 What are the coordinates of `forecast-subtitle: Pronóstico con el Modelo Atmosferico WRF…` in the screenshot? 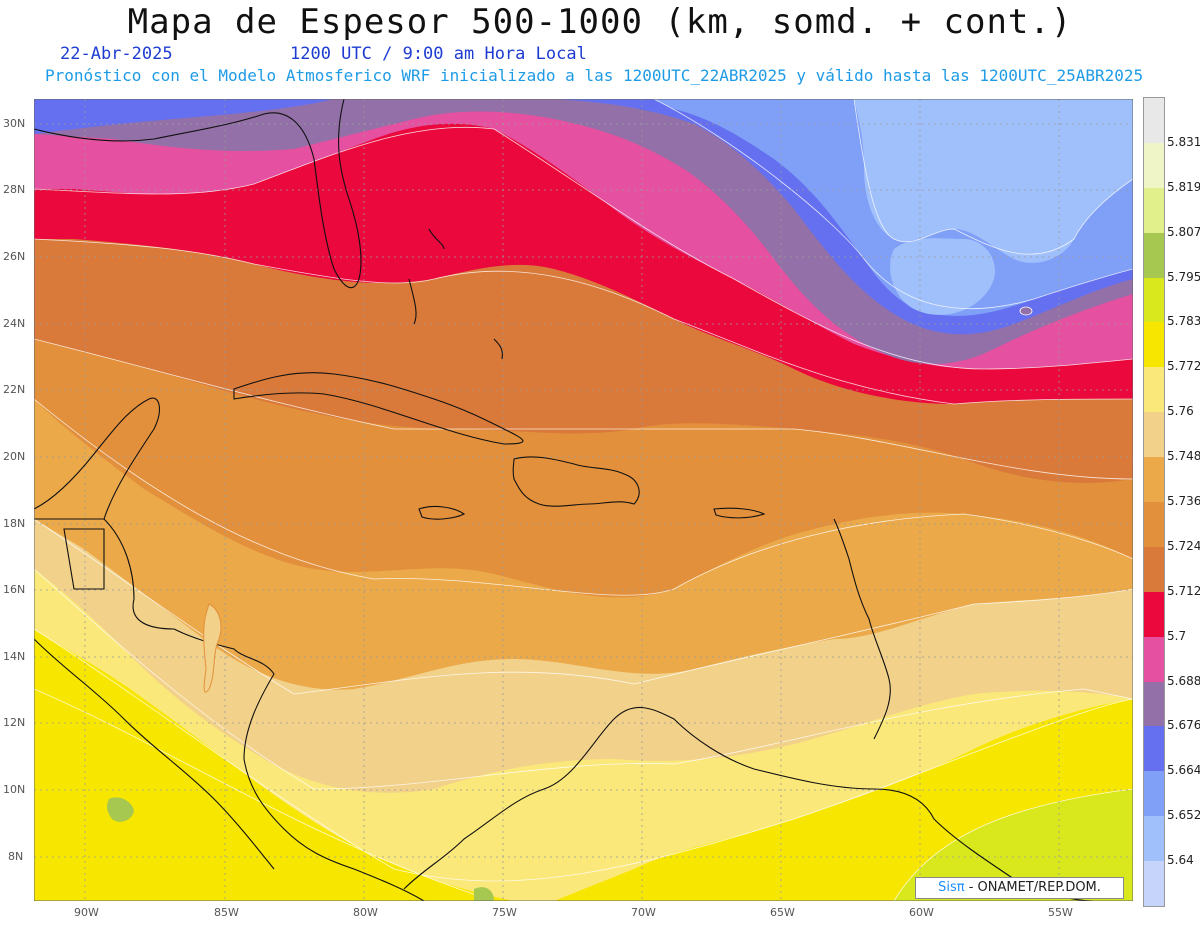 It's located at (594, 75).